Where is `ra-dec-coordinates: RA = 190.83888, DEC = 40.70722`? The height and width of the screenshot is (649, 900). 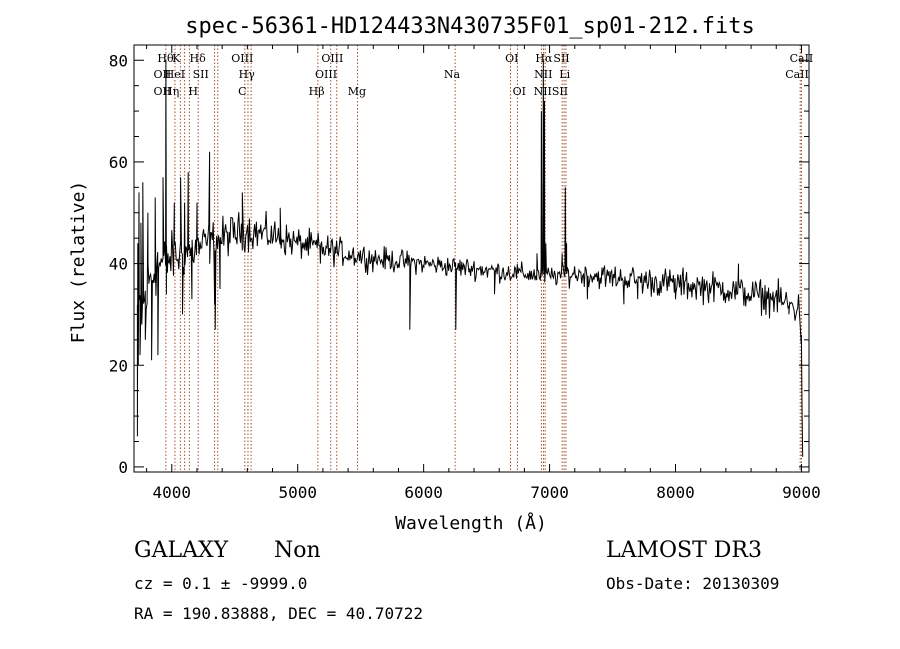 ra-dec-coordinates: RA = 190.83888, DEC = 40.70722 is located at coordinates (278, 613).